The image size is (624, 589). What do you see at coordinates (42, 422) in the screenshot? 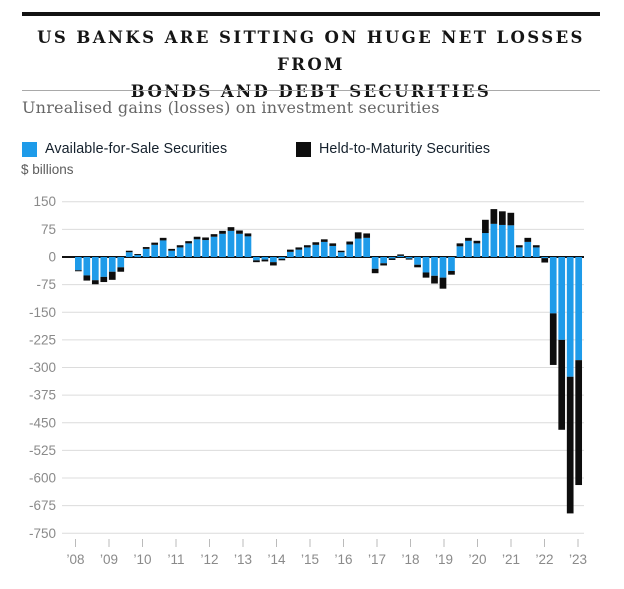
I see `y-tick-label: -450` at bounding box center [42, 422].